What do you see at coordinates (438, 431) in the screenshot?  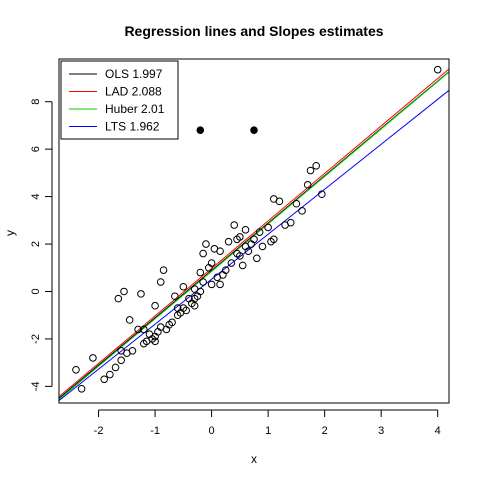 I see `x-tick-label: 4` at bounding box center [438, 431].